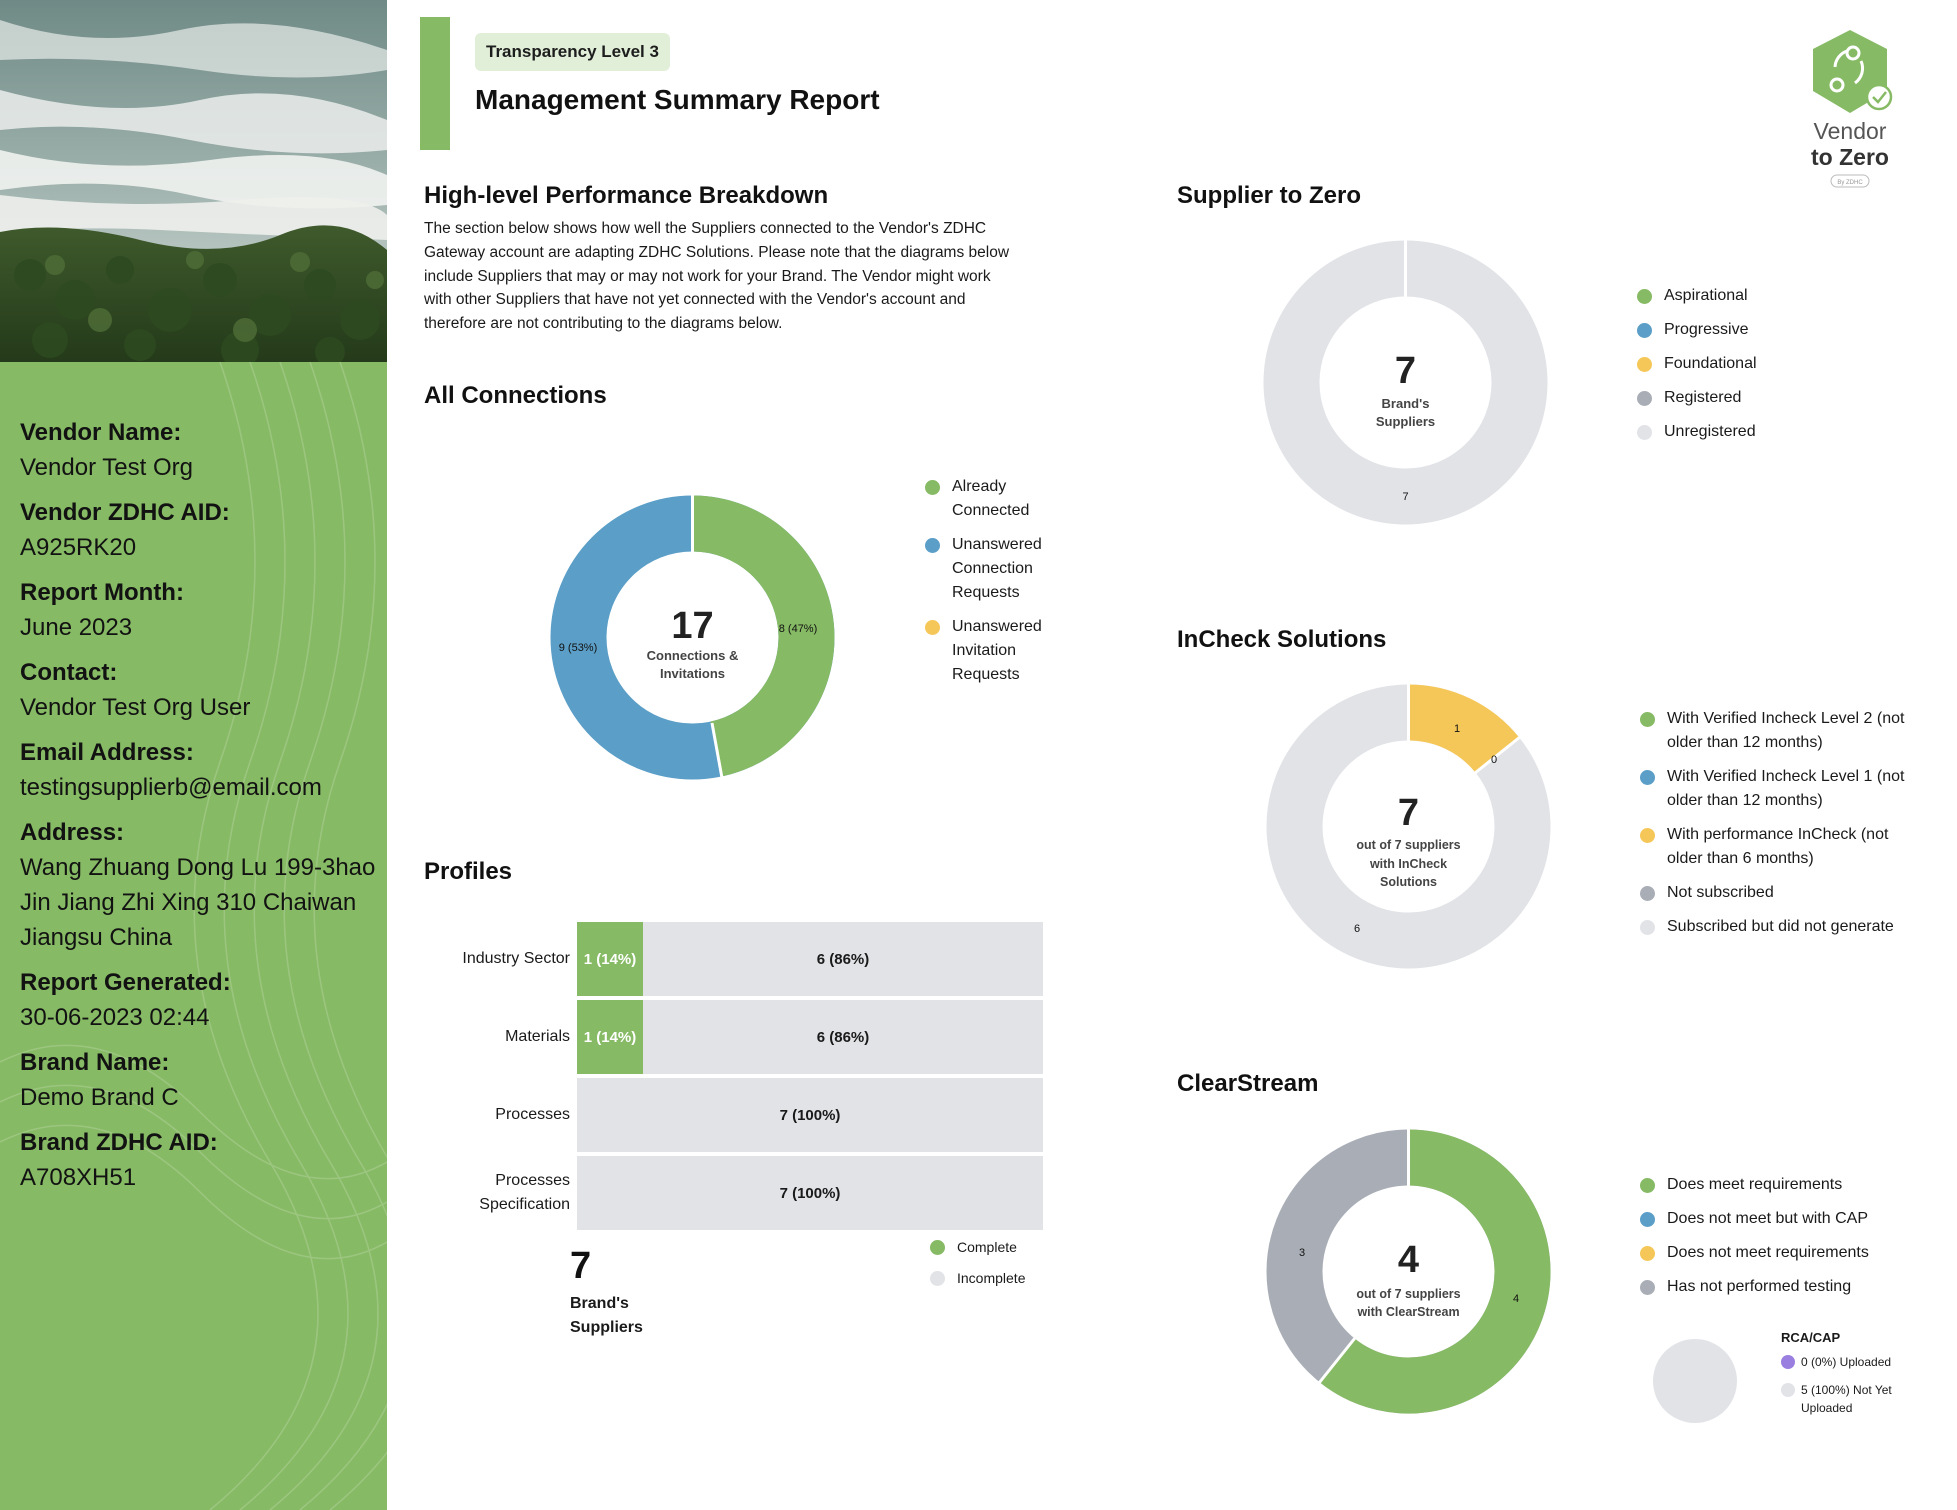 This screenshot has width=1957, height=1510. Describe the element at coordinates (1757, 398) in the screenshot. I see `legend-registered: Registered` at that location.